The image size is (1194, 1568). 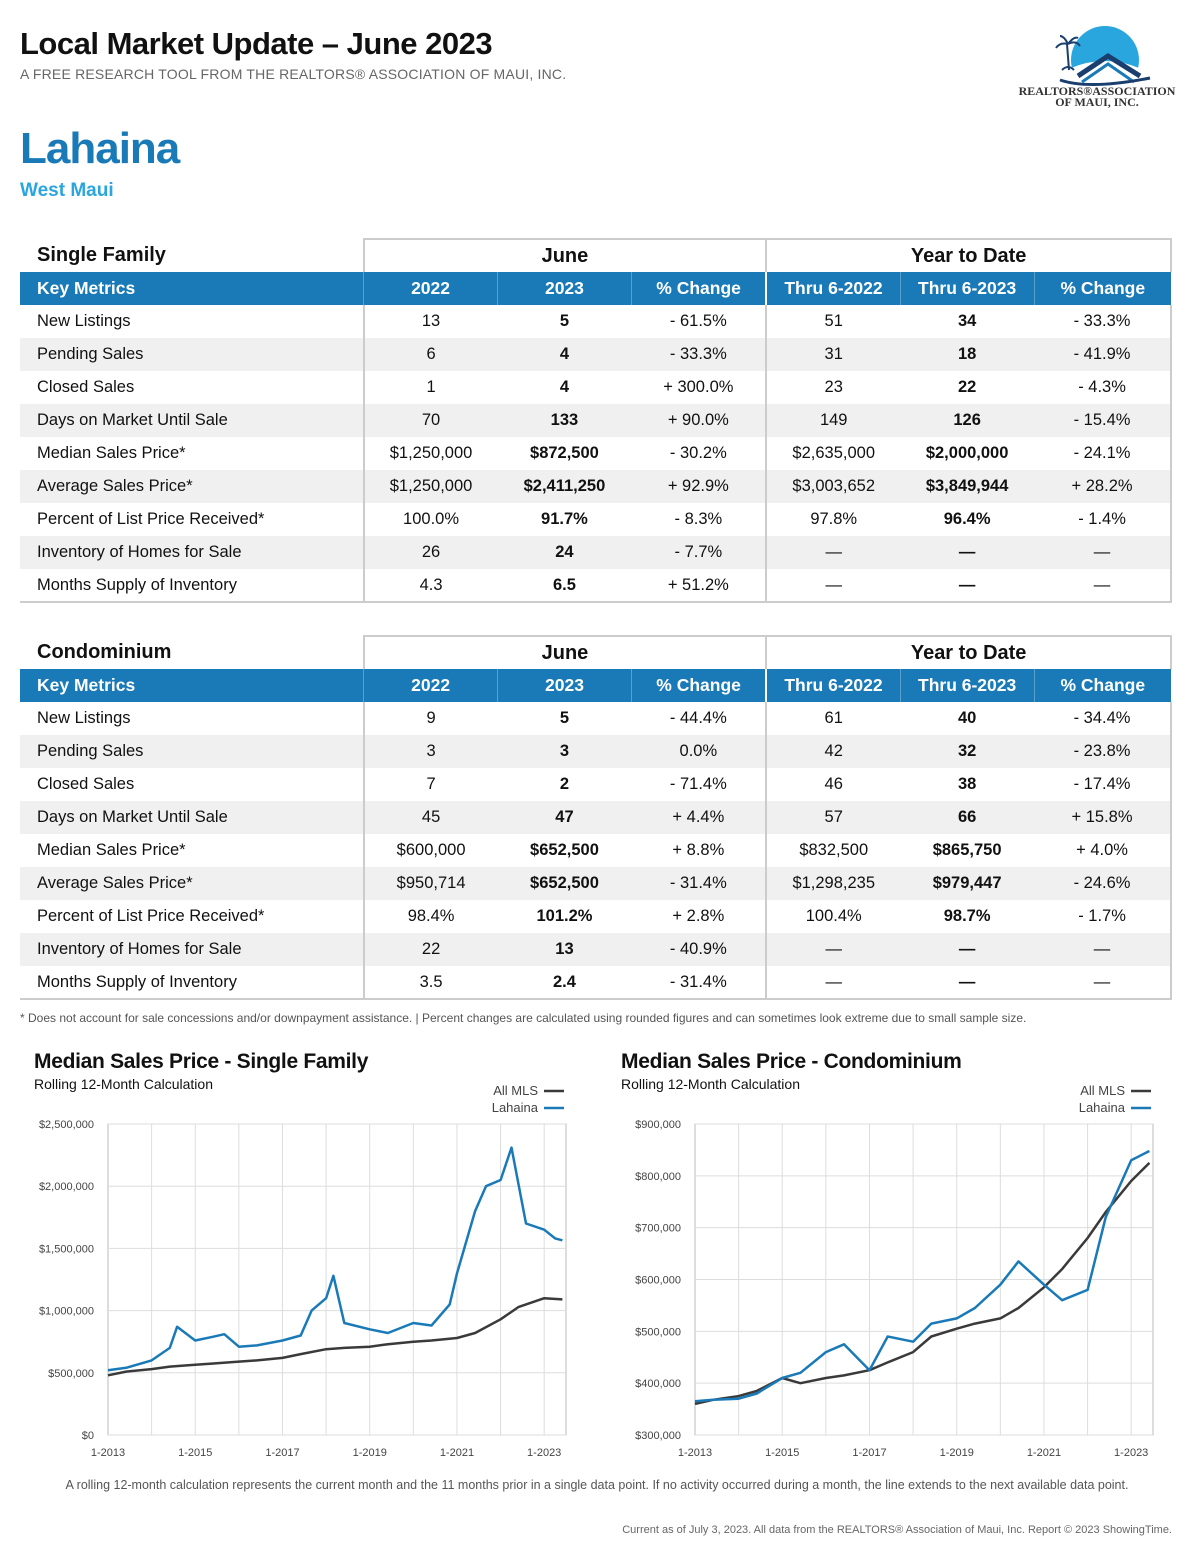 What do you see at coordinates (699, 321) in the screenshot?
I see `value-pct-change: - 61.5%` at bounding box center [699, 321].